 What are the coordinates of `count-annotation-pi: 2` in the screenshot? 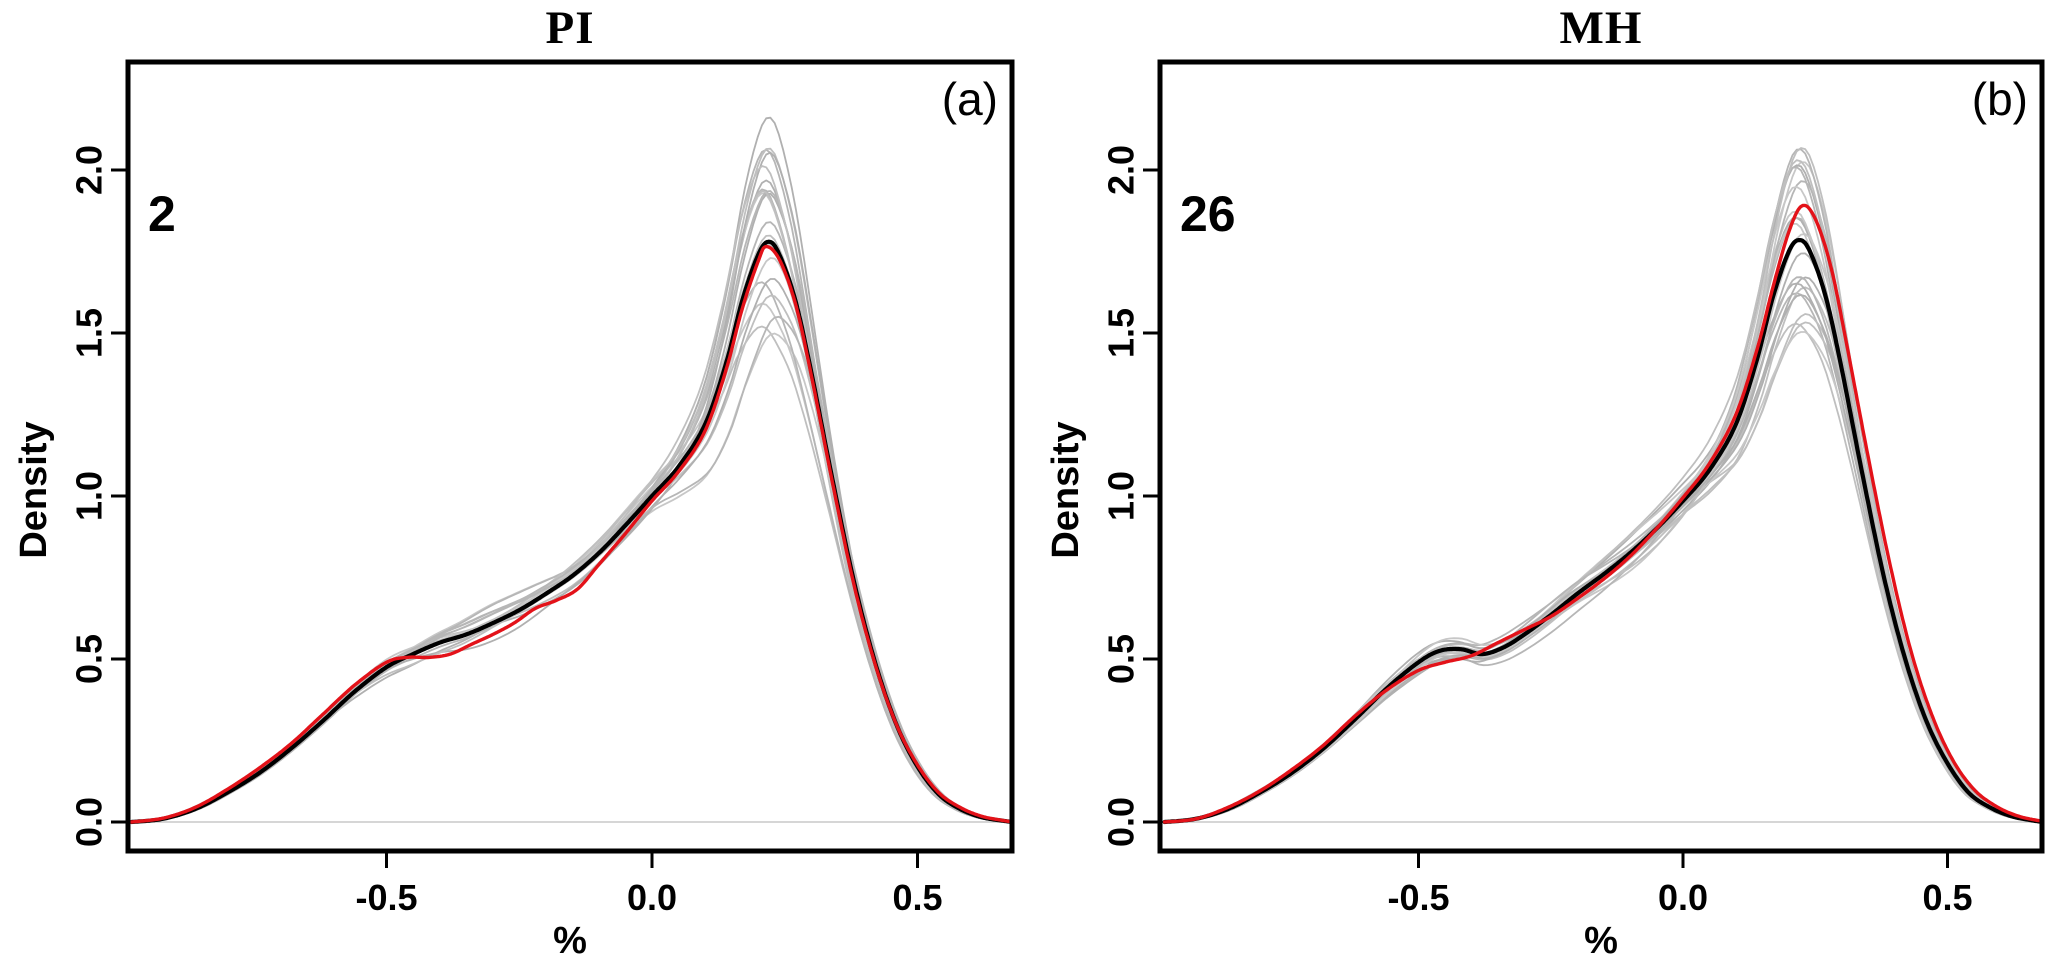 It's located at (162, 214).